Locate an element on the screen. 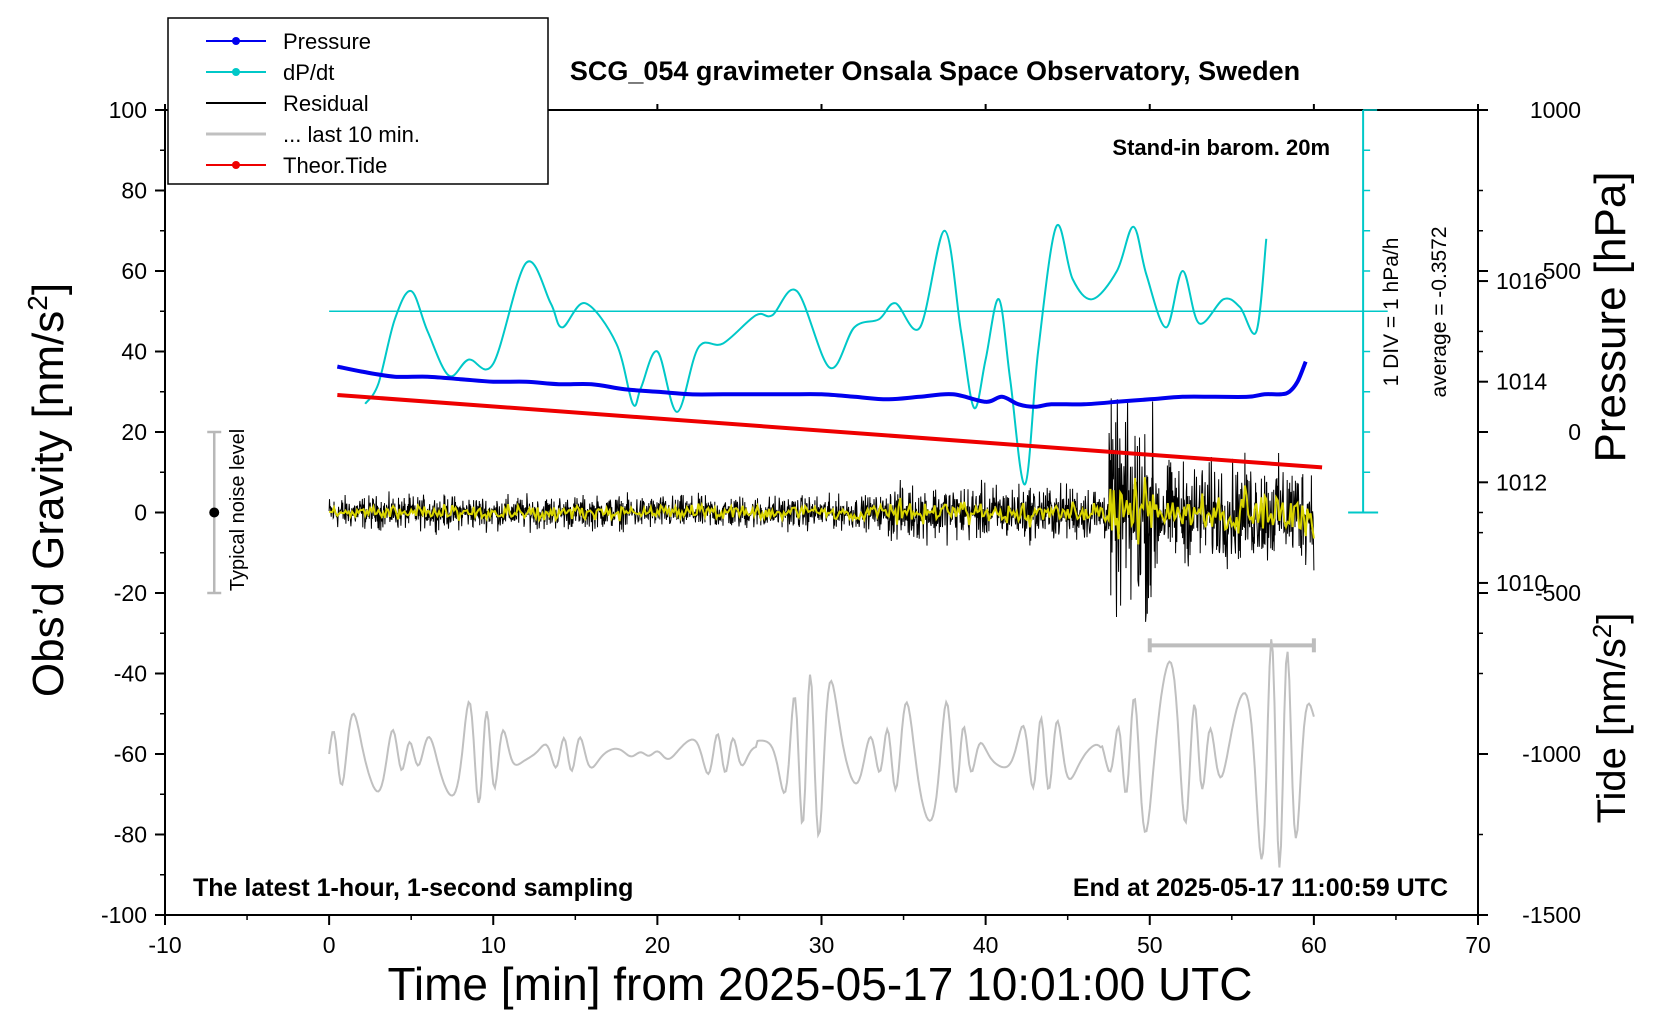  noise-level-dot is located at coordinates (214, 512).